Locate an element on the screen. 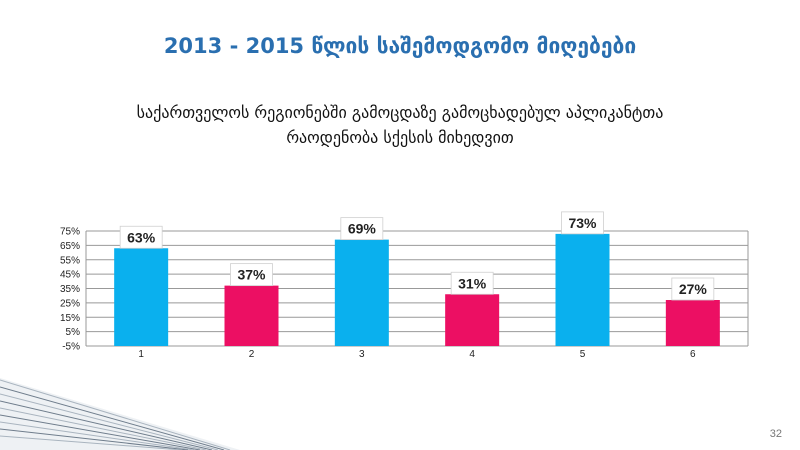 This screenshot has width=800, height=450. y-axis-ticks: 75% 65% 55% 45% 35% 25% 15% 5% -5% is located at coordinates (70, 290).